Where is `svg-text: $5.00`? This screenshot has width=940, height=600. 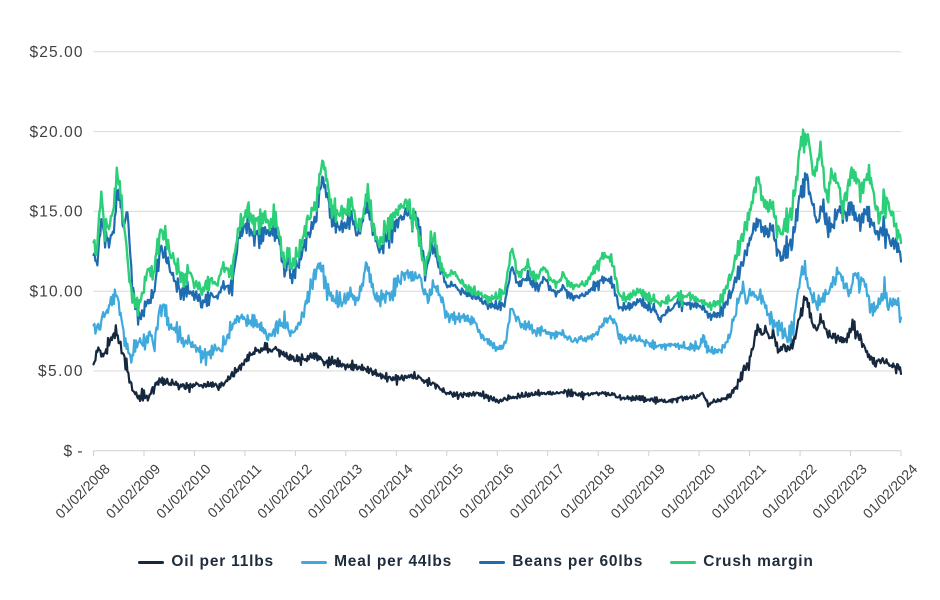 svg-text: $5.00 is located at coordinates (60, 371).